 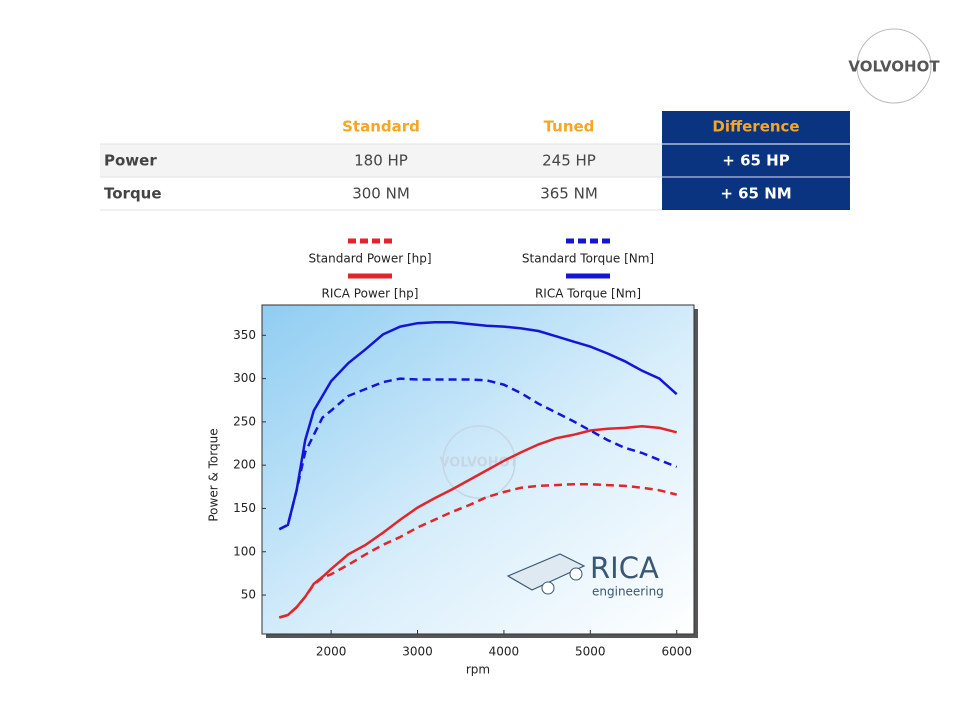 I want to click on legend-label: RICA Torque [Nm], so click(x=588, y=294).